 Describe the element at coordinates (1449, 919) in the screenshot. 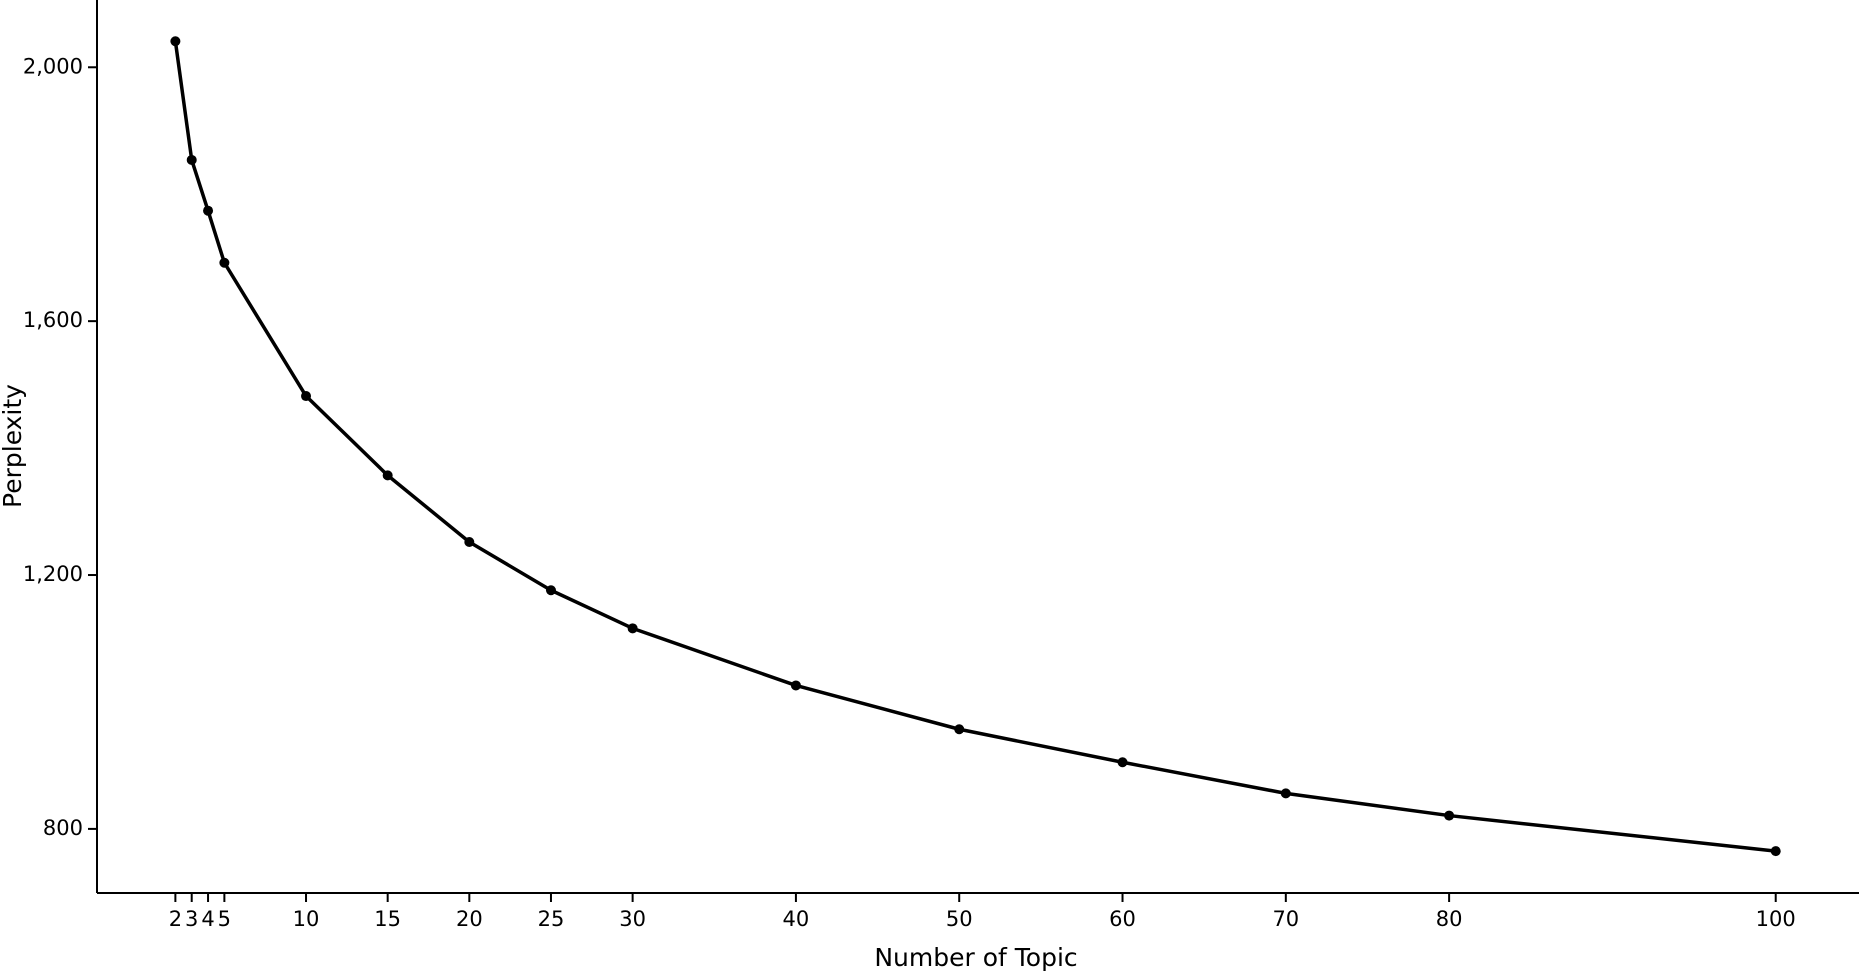

I see `x-tick-label: 80` at that location.